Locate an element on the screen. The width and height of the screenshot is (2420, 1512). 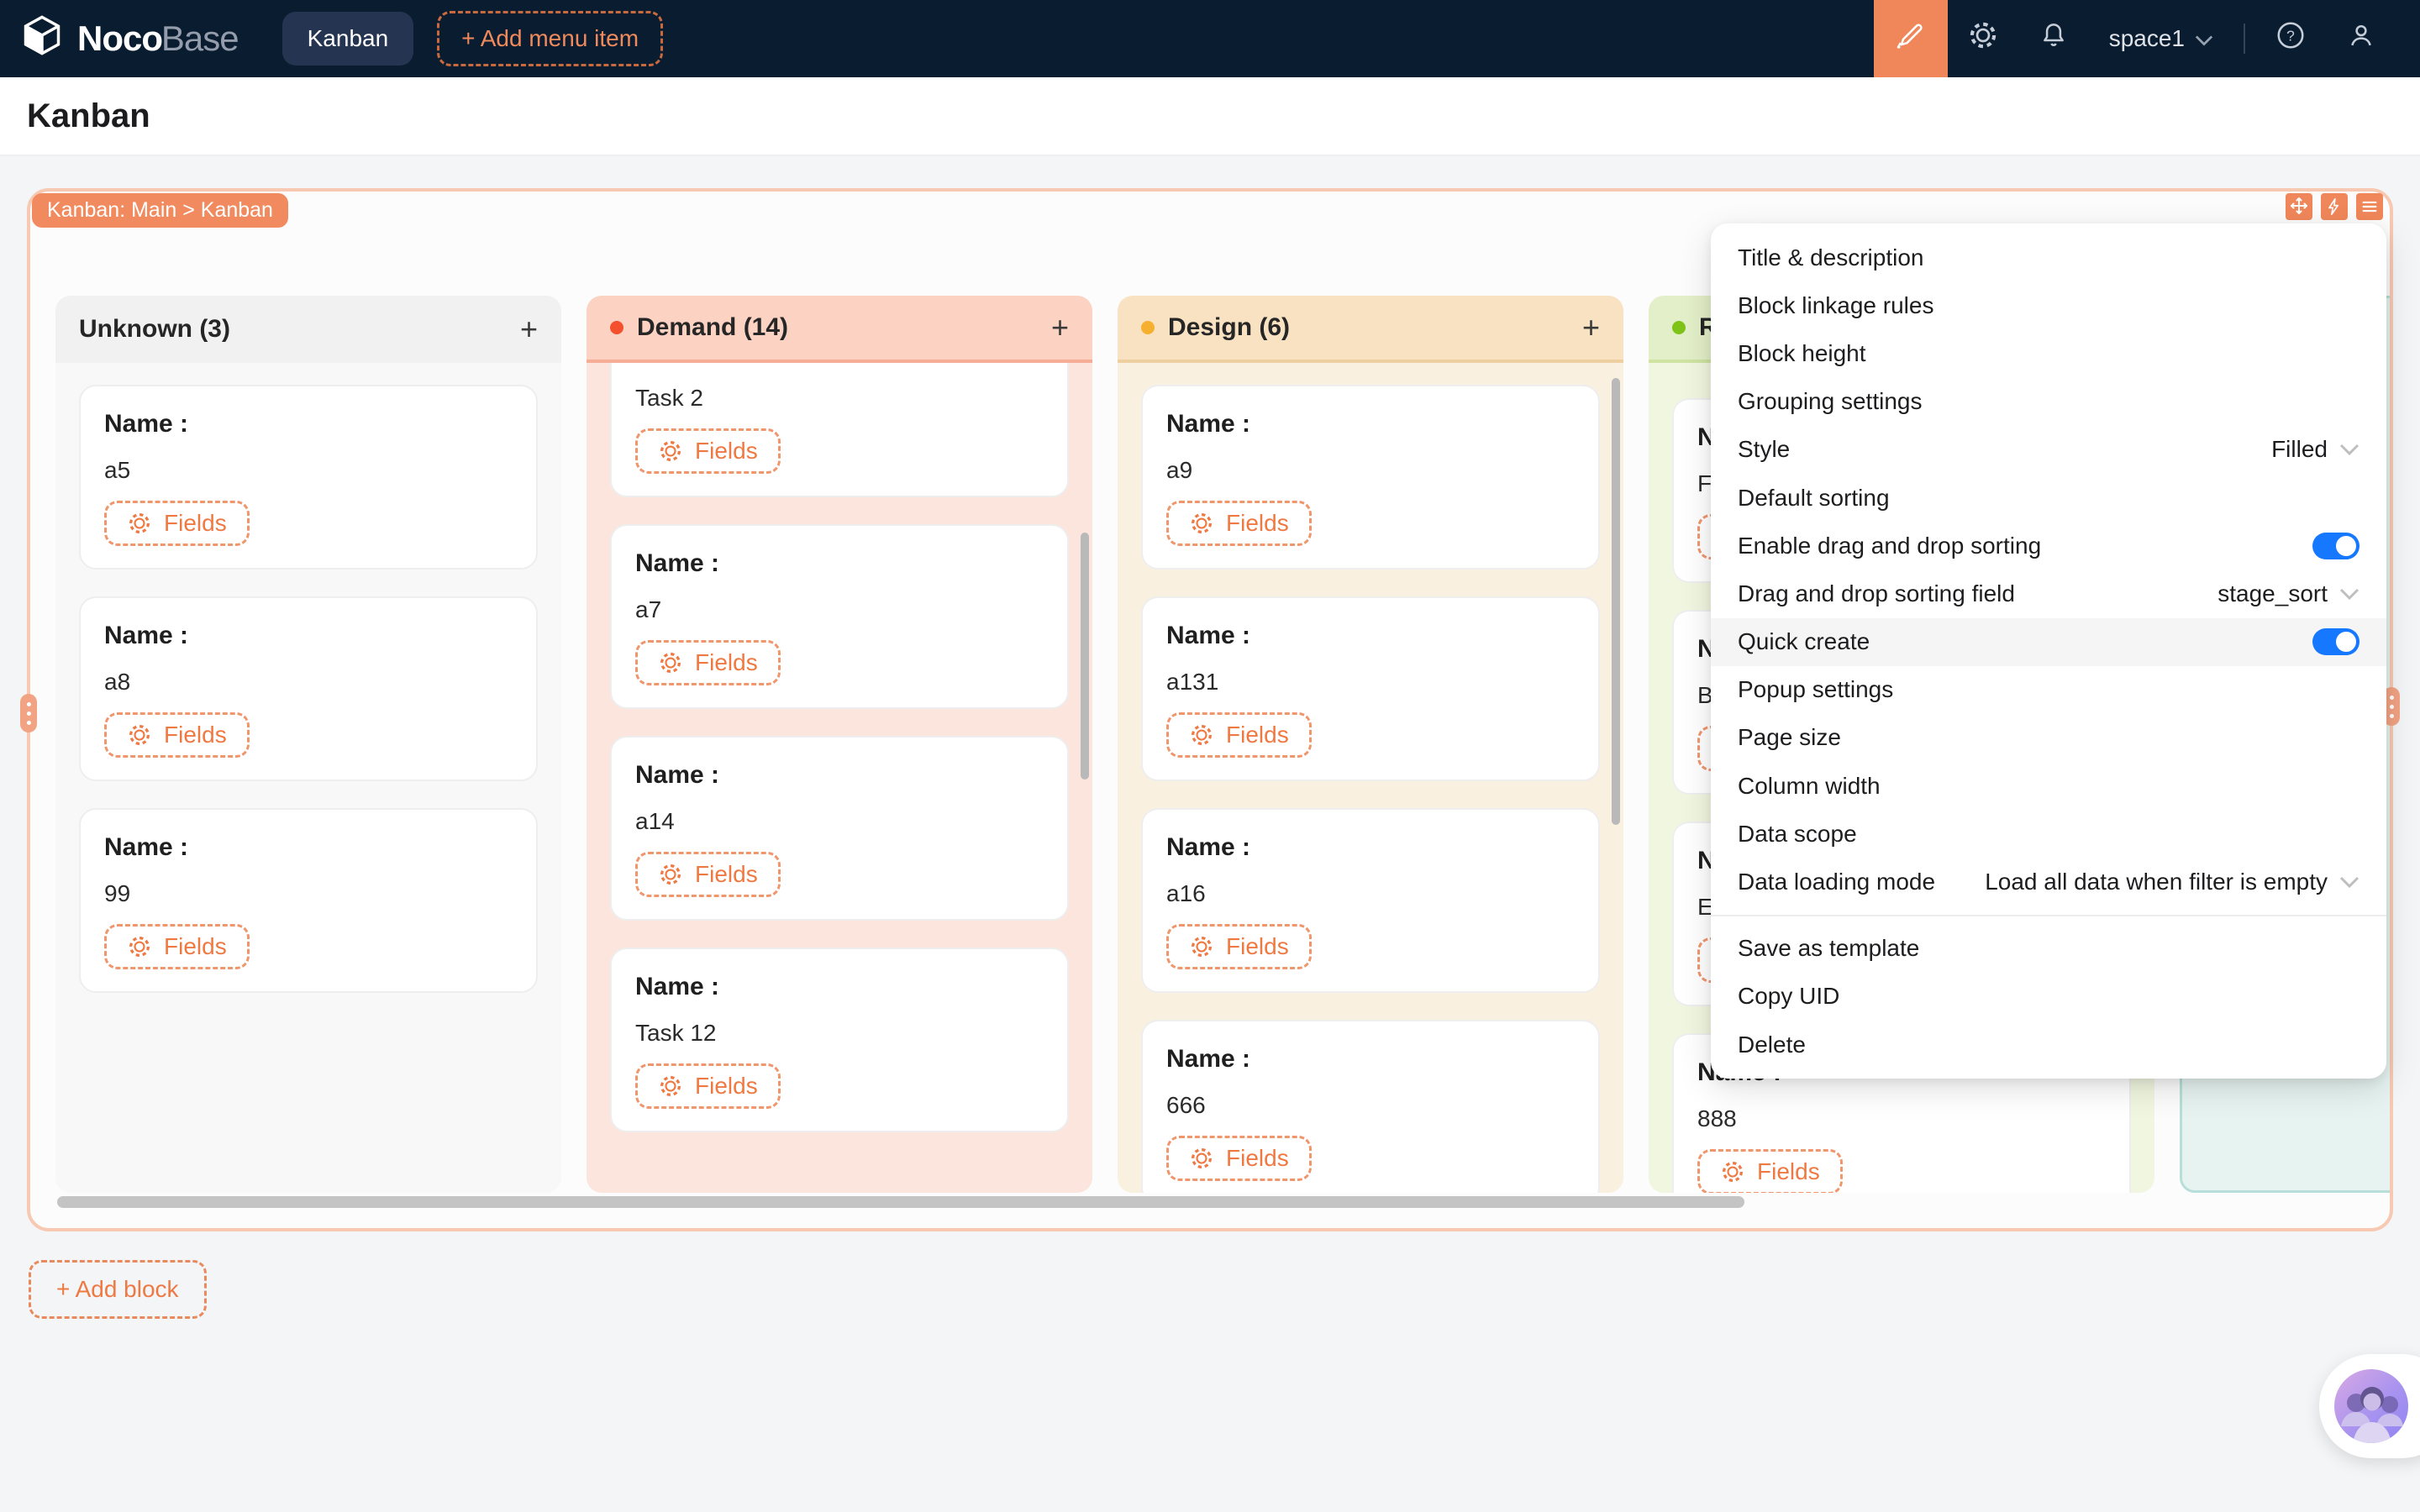
menu-item-page-size: Page size is located at coordinates (2048, 738).